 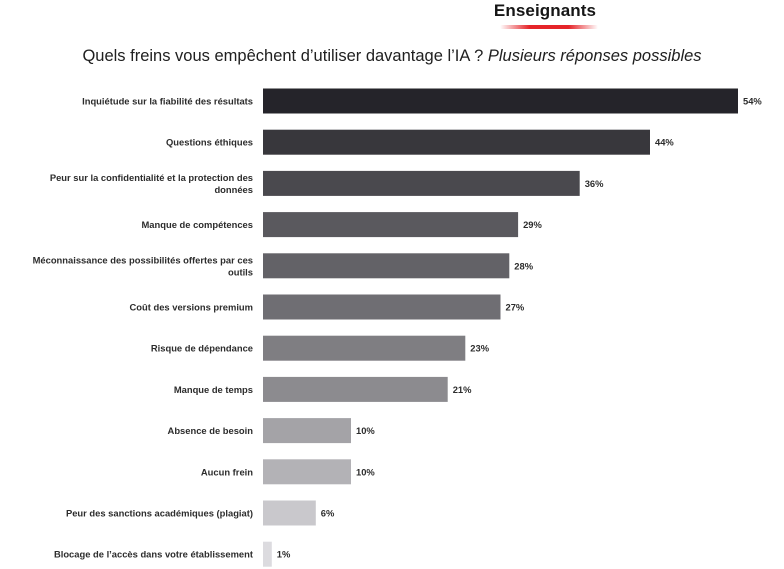 I want to click on value-label-5: 28%, so click(x=523, y=265).